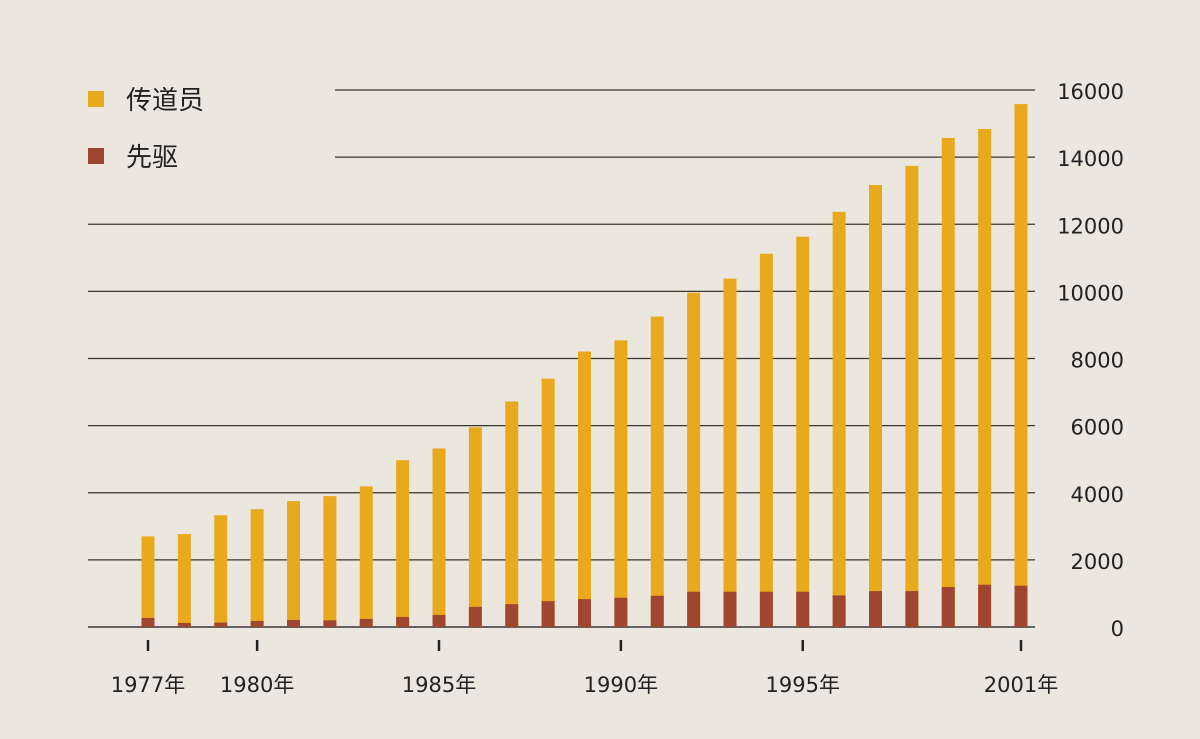 This screenshot has width=1200, height=739. I want to click on bar-pioneers-1996, so click(839, 611).